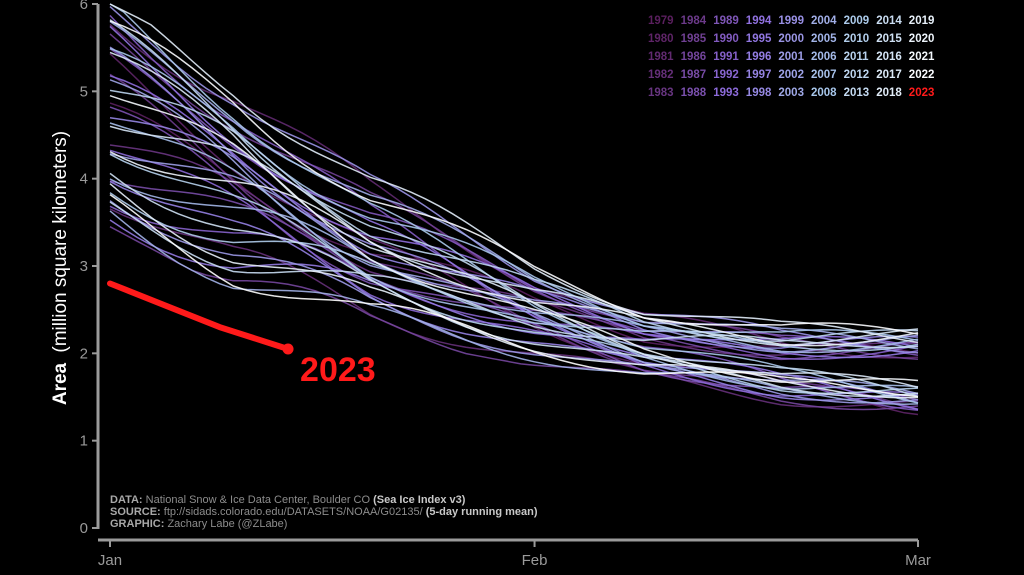  I want to click on legend-entry-1992: 1992, so click(726, 75).